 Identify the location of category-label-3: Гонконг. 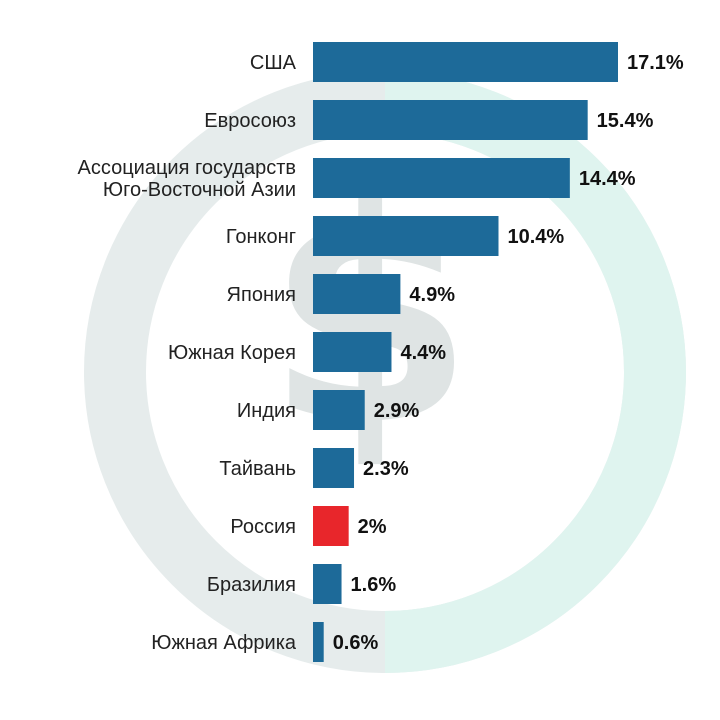
(261, 237).